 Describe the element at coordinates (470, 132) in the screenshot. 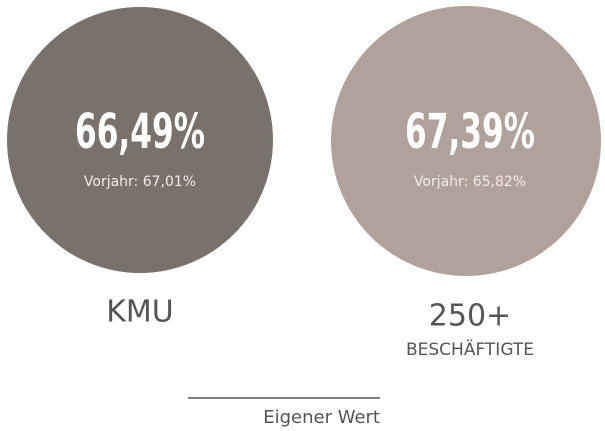

I see `value: 67,39%` at that location.